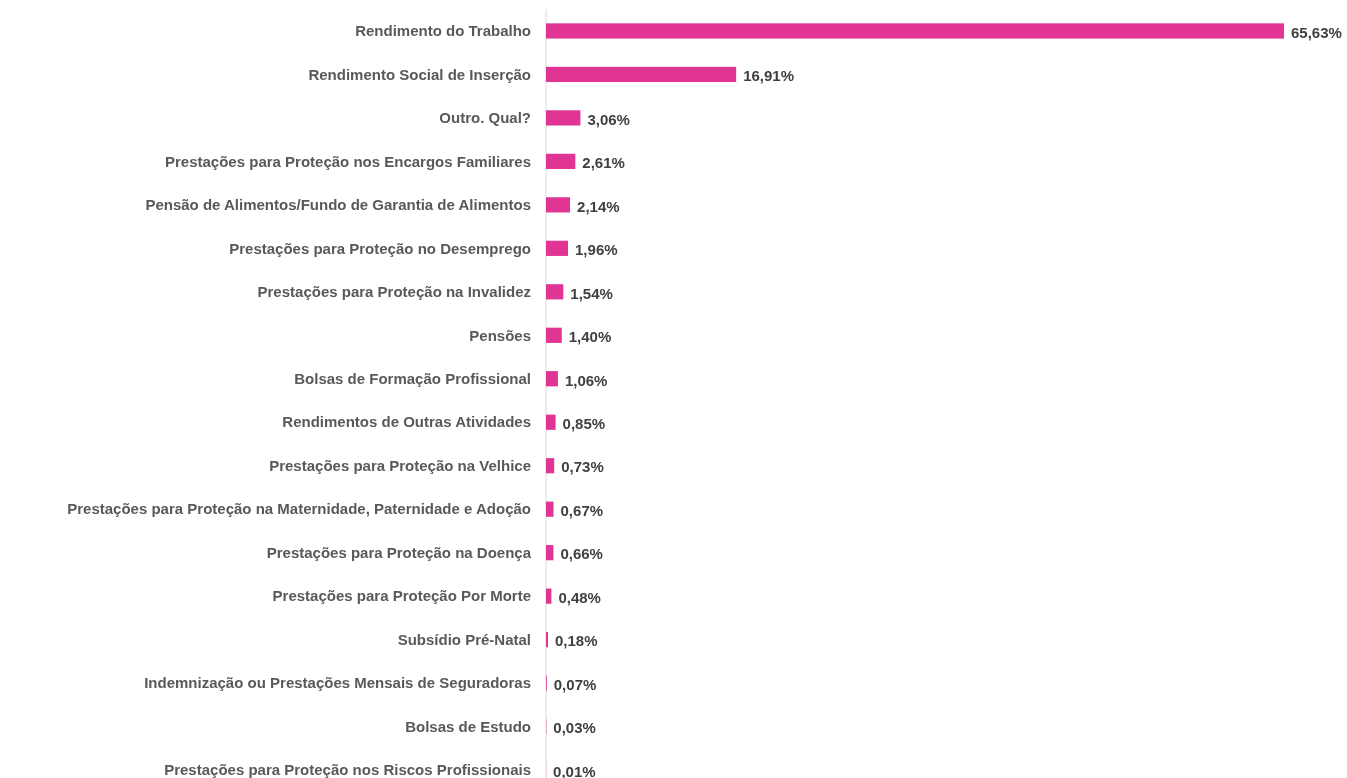 The width and height of the screenshot is (1347, 778). I want to click on y-tick-label: Subsídio Pré-Natal, so click(464, 639).